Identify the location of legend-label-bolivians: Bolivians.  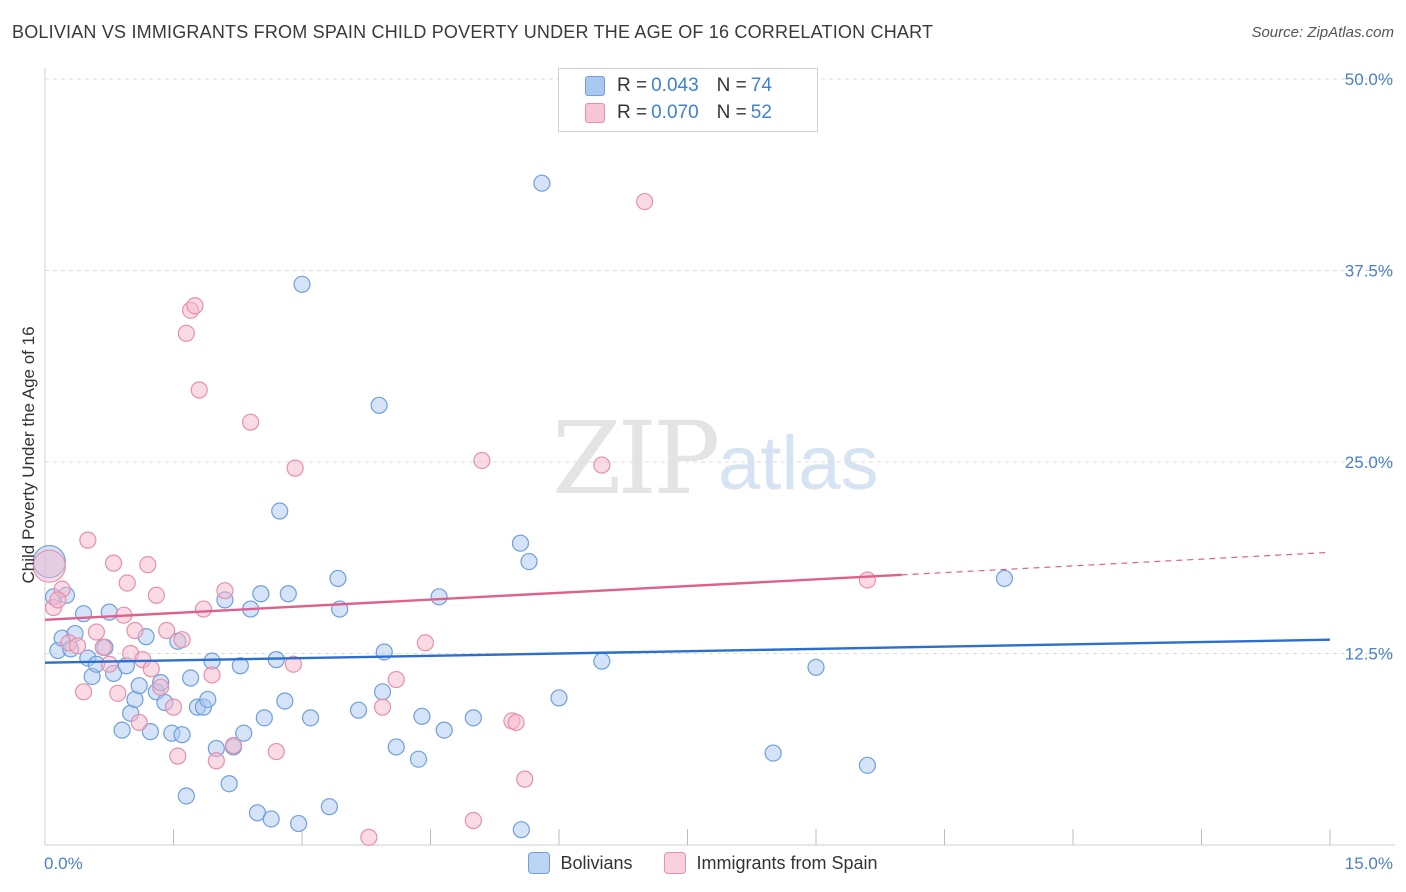
(596, 862).